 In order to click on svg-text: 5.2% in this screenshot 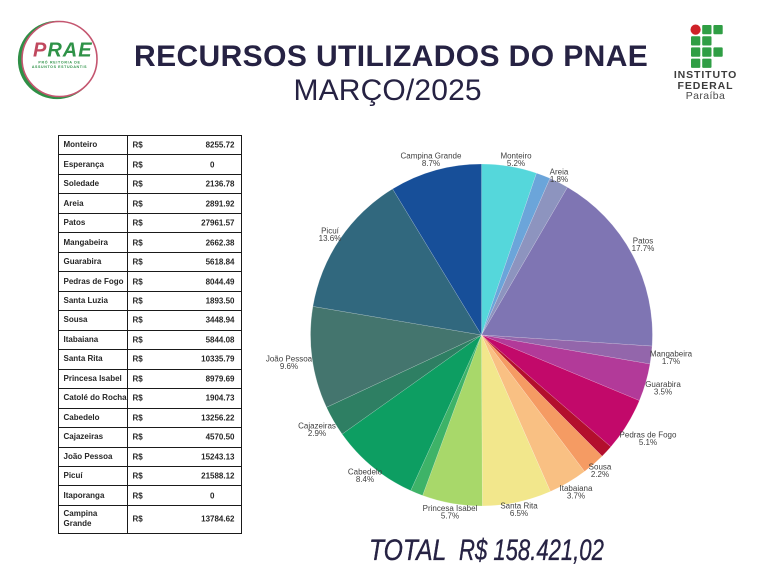, I will do `click(516, 163)`.